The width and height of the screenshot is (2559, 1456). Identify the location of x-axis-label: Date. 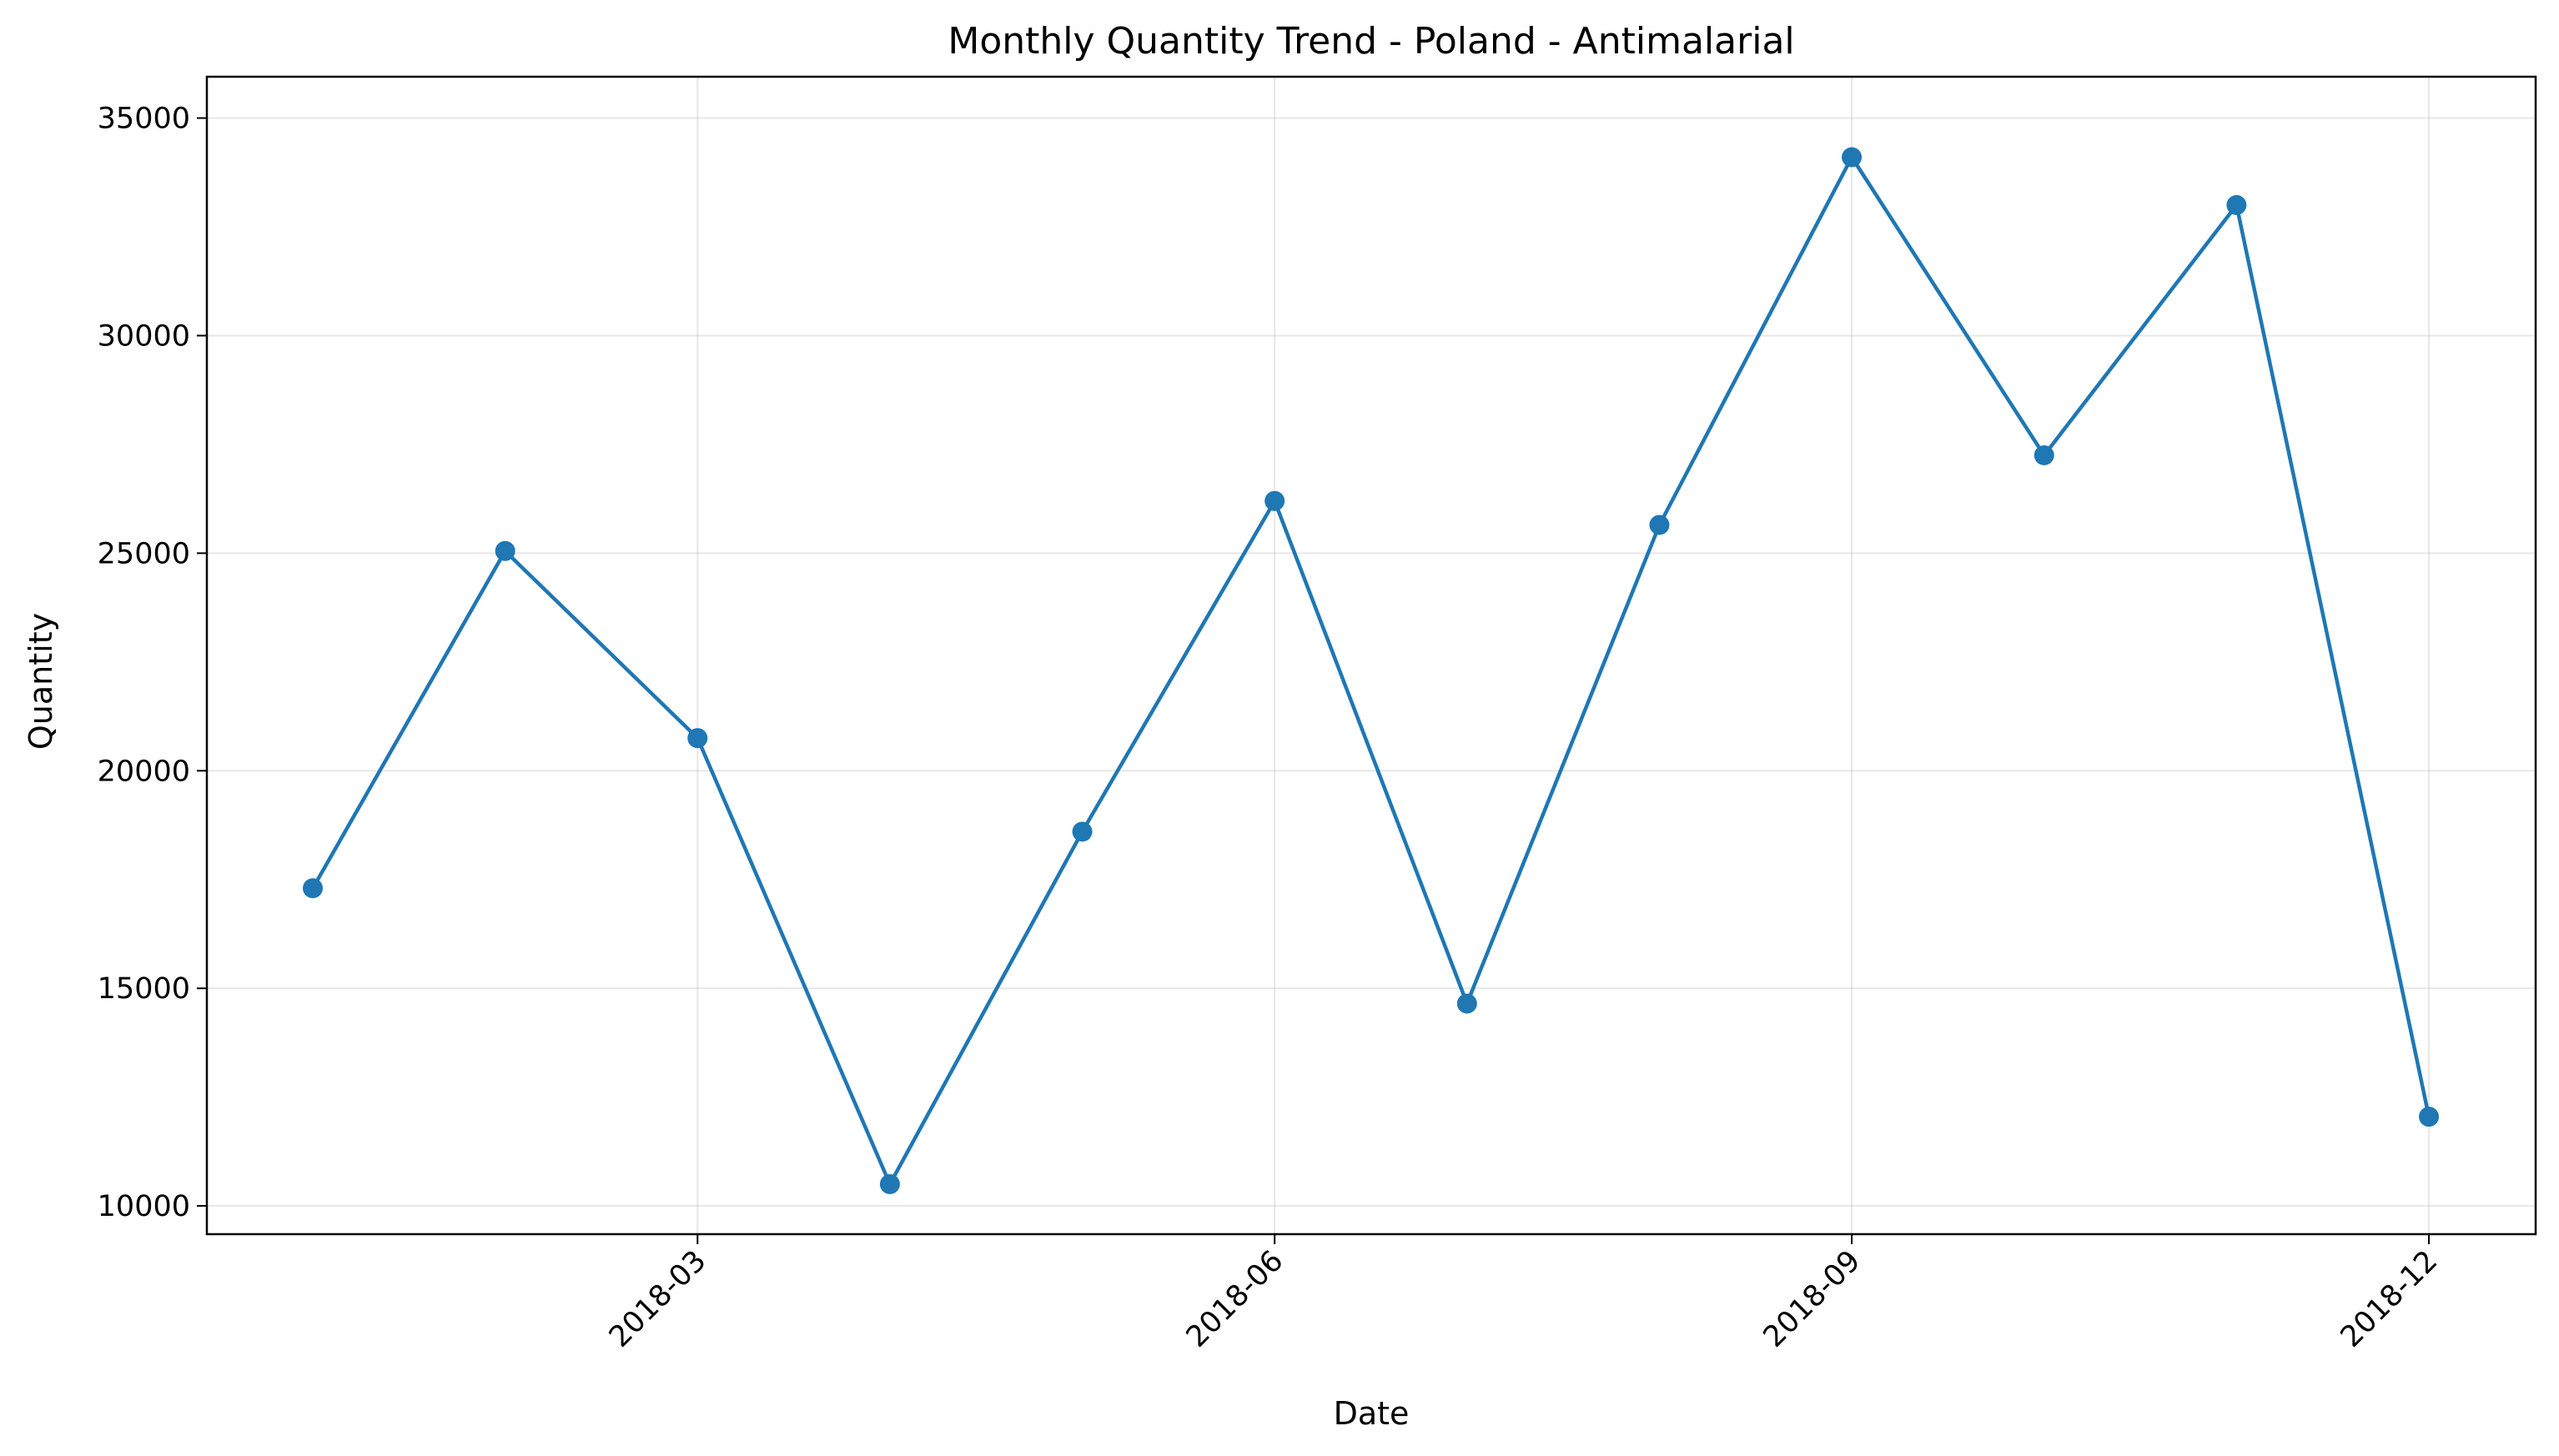
(1372, 1413).